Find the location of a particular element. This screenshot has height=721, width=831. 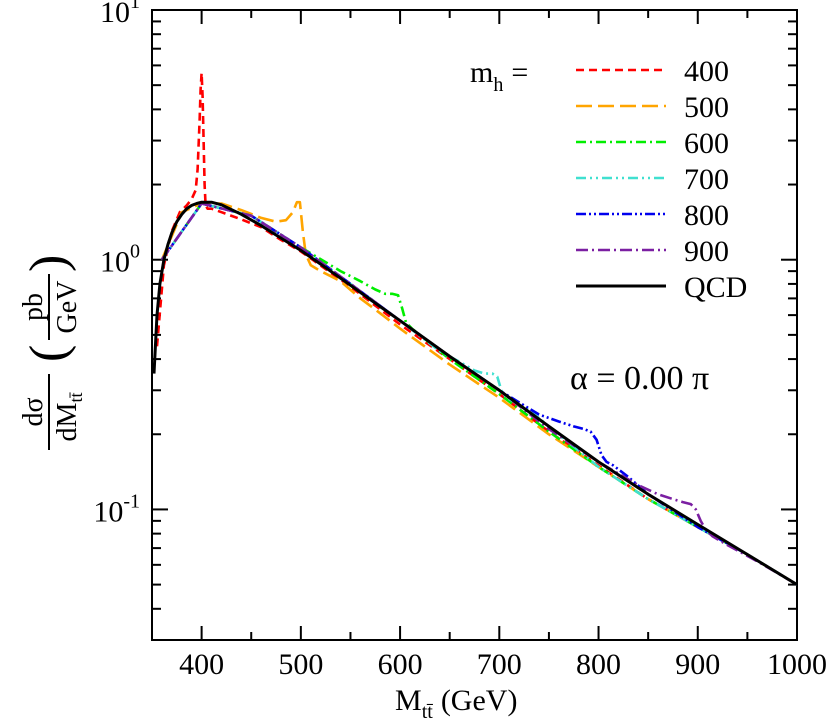

legend-title: mh = is located at coordinates (499, 76).